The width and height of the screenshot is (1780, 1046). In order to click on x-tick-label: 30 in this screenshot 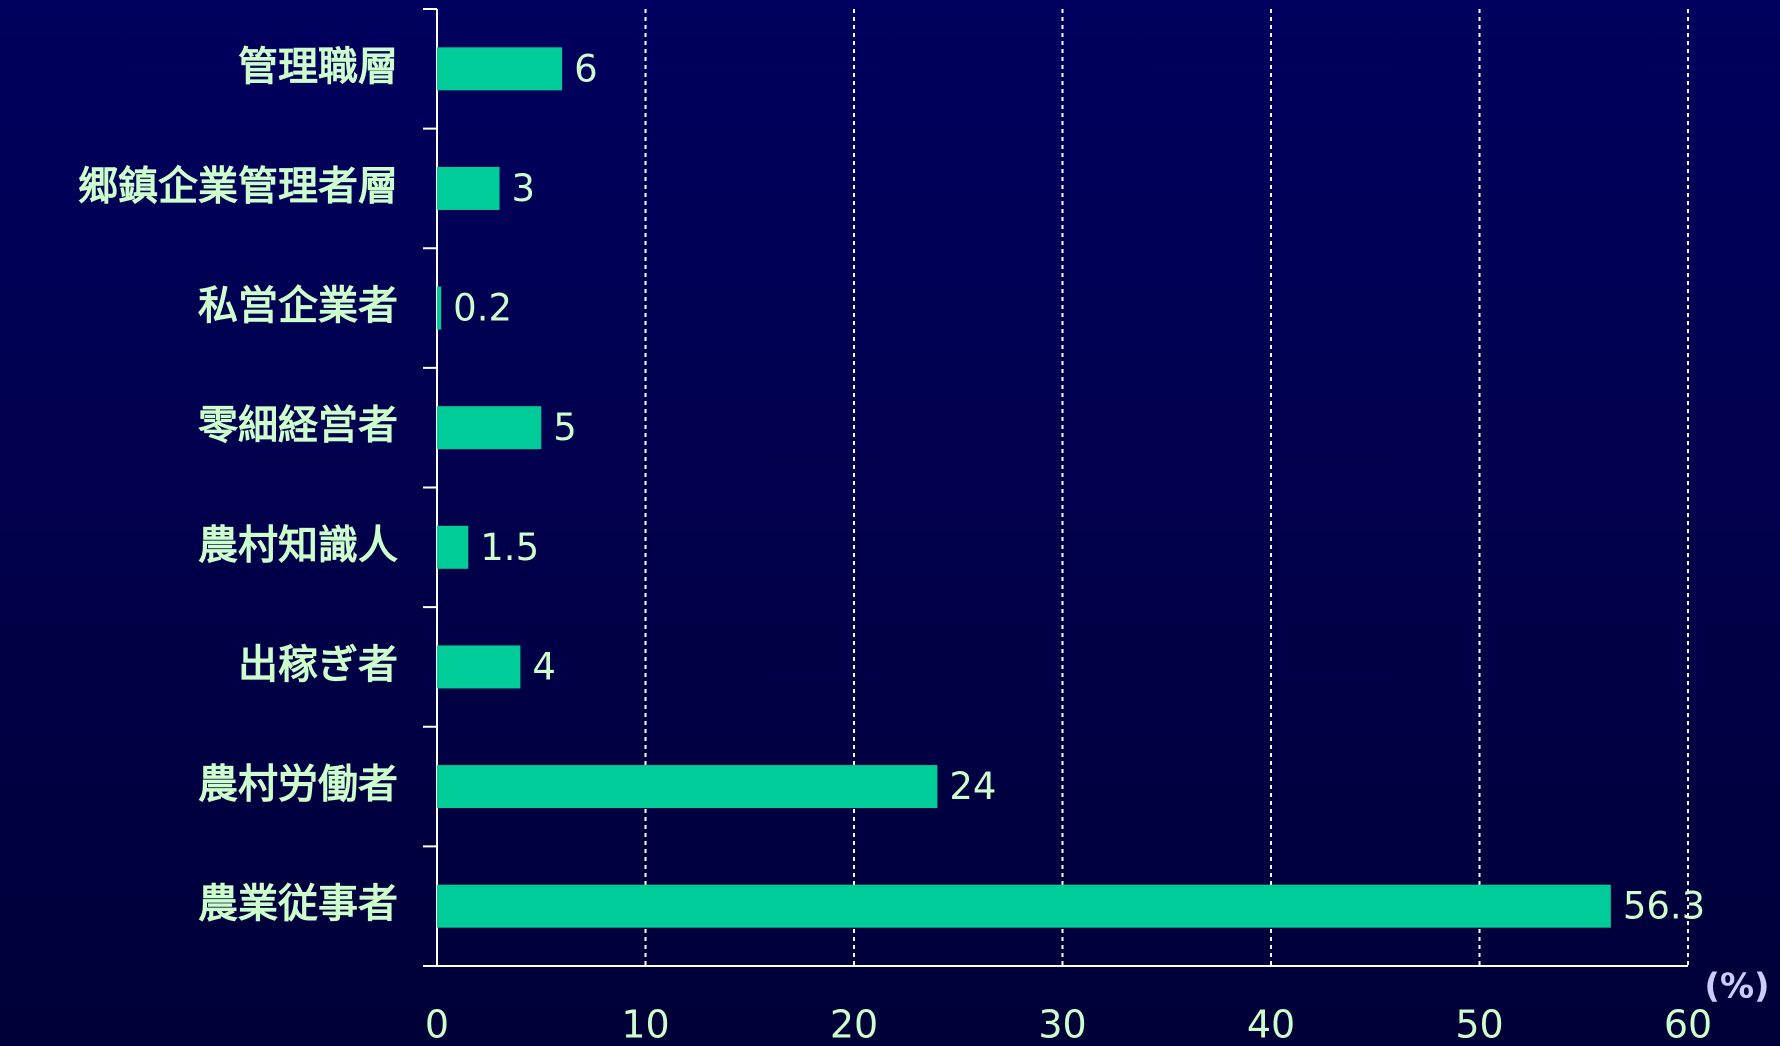, I will do `click(1062, 1024)`.